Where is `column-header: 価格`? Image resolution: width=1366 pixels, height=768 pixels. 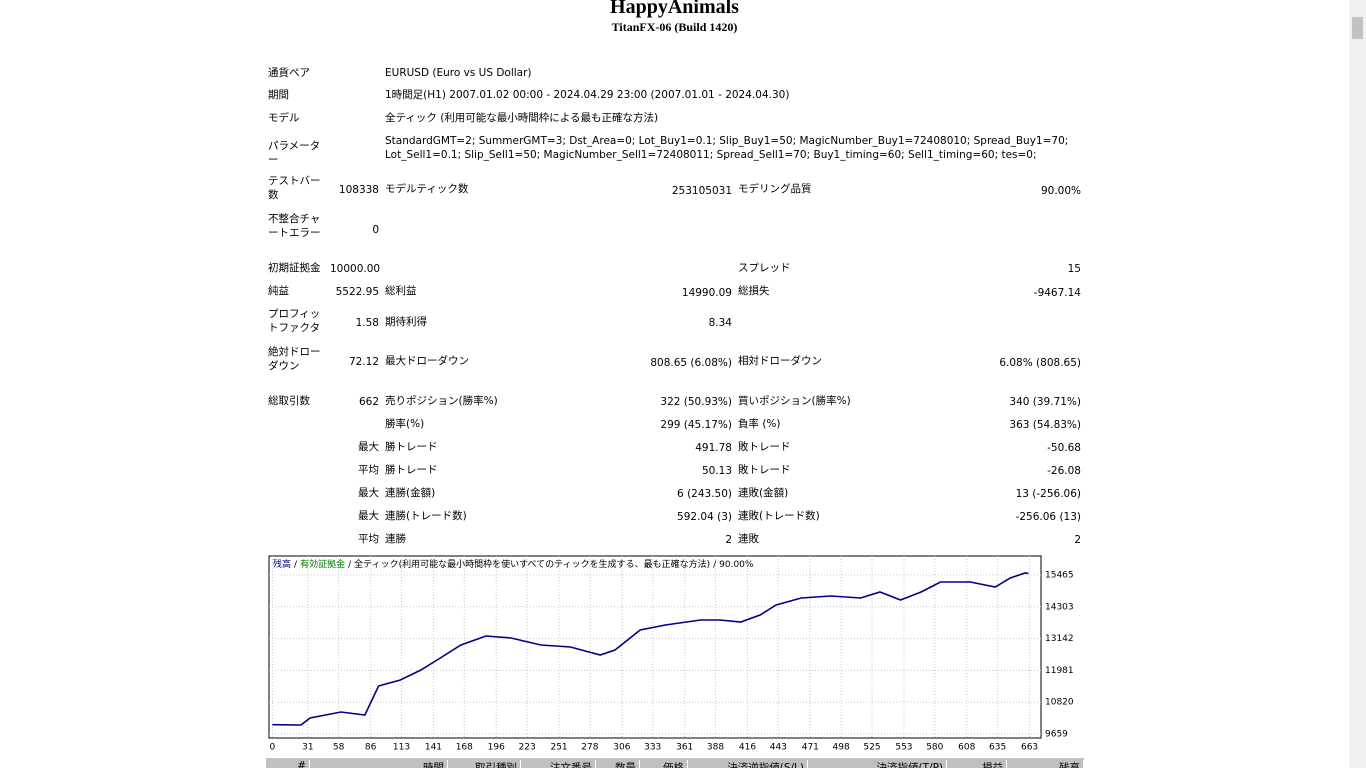
column-header: 価格 is located at coordinates (664, 764).